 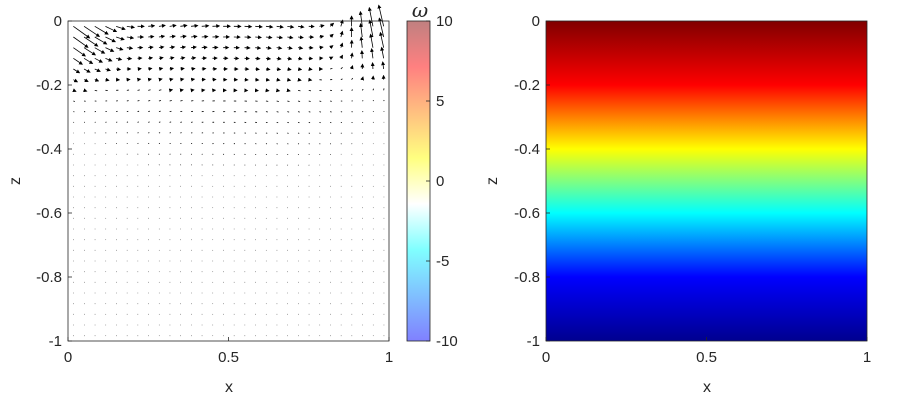 I want to click on quiver-y-label: z, so click(x=15, y=181).